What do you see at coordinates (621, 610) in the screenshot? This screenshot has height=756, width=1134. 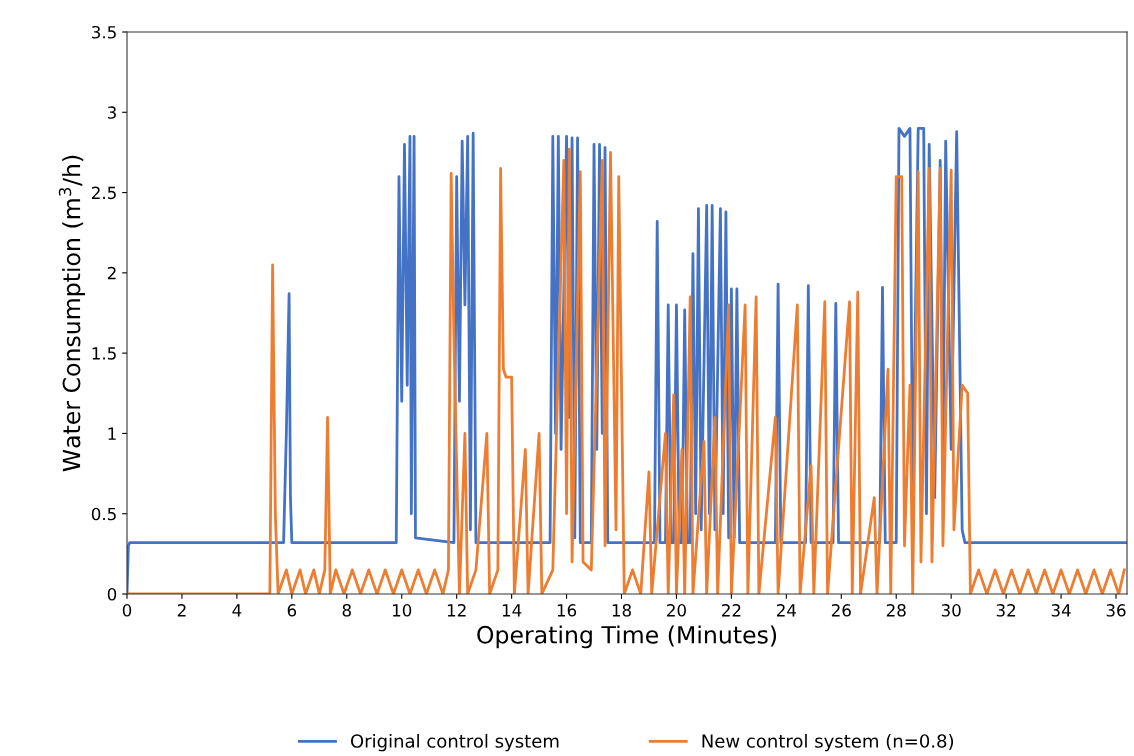 I see `x-tick-label: 18` at bounding box center [621, 610].